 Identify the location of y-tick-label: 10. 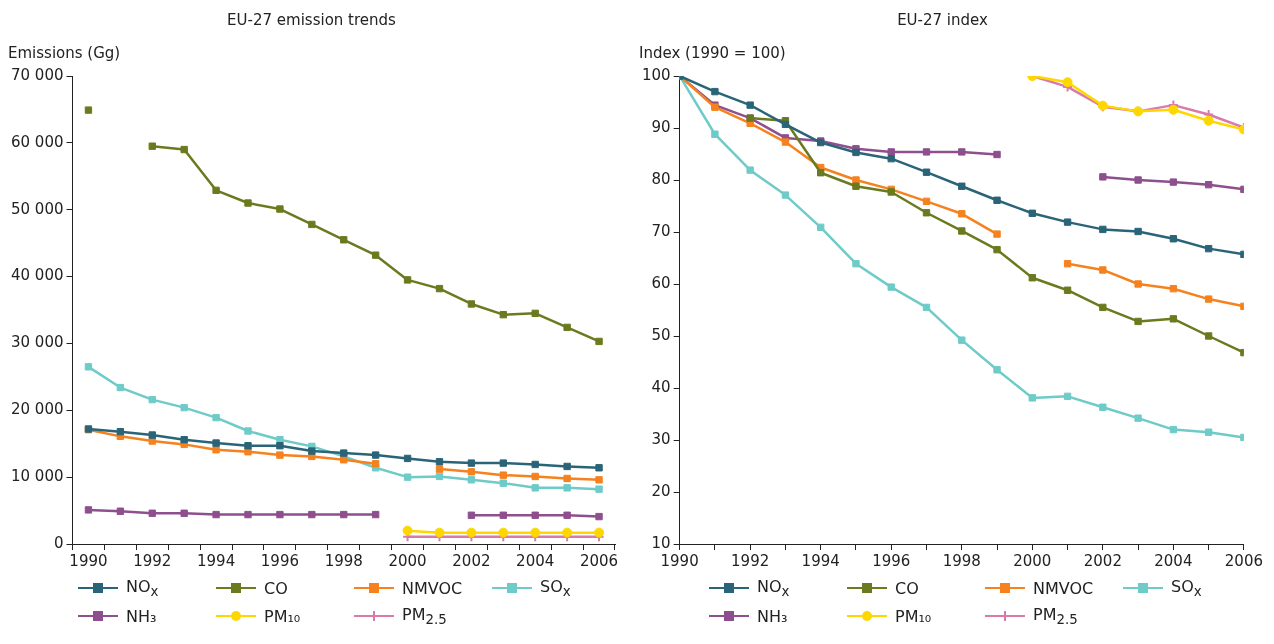
(661, 542).